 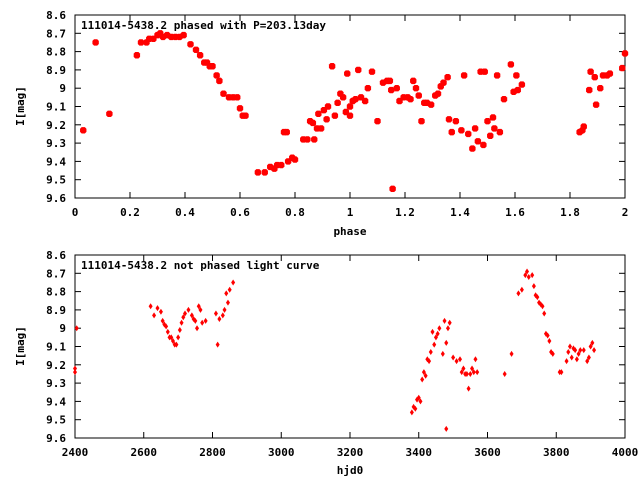 I want to click on chart-title: 111014-5438.2 not phased light curve, so click(x=200, y=265).